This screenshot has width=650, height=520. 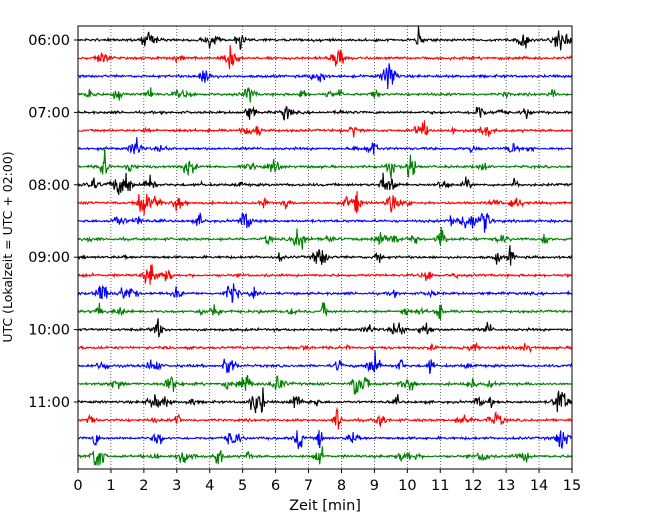 I want to click on x-tick-label: 8, so click(x=341, y=486).